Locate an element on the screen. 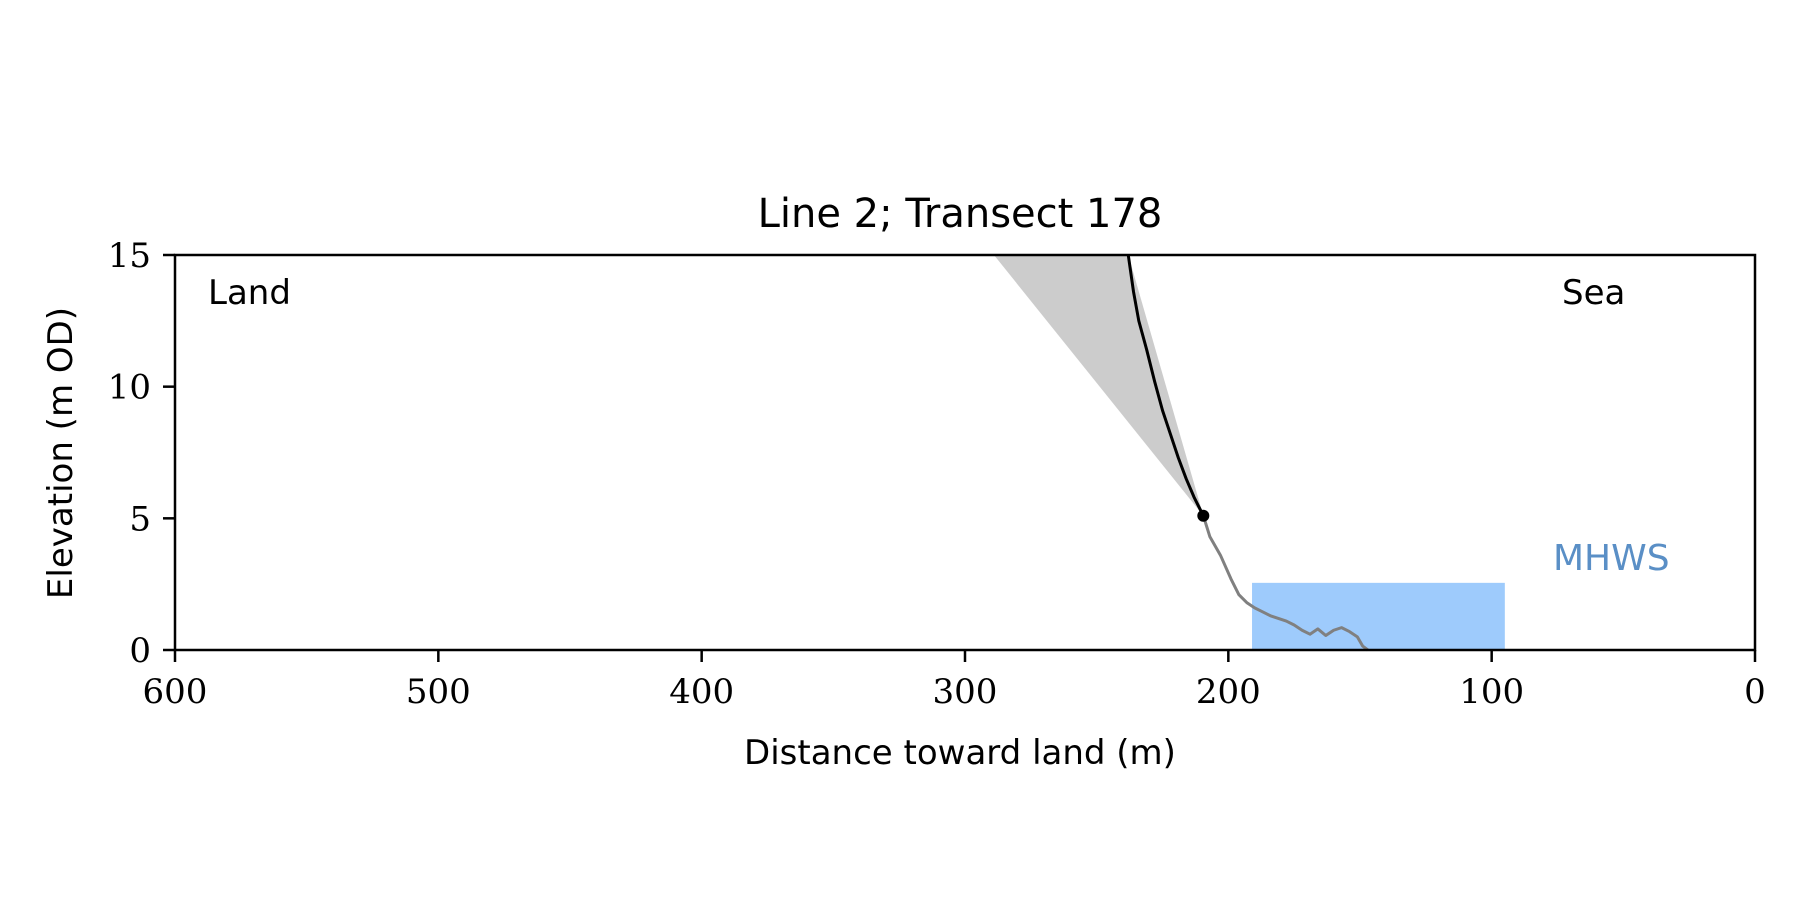  y-axis: 0 5 10 15 is located at coordinates (141, 453).